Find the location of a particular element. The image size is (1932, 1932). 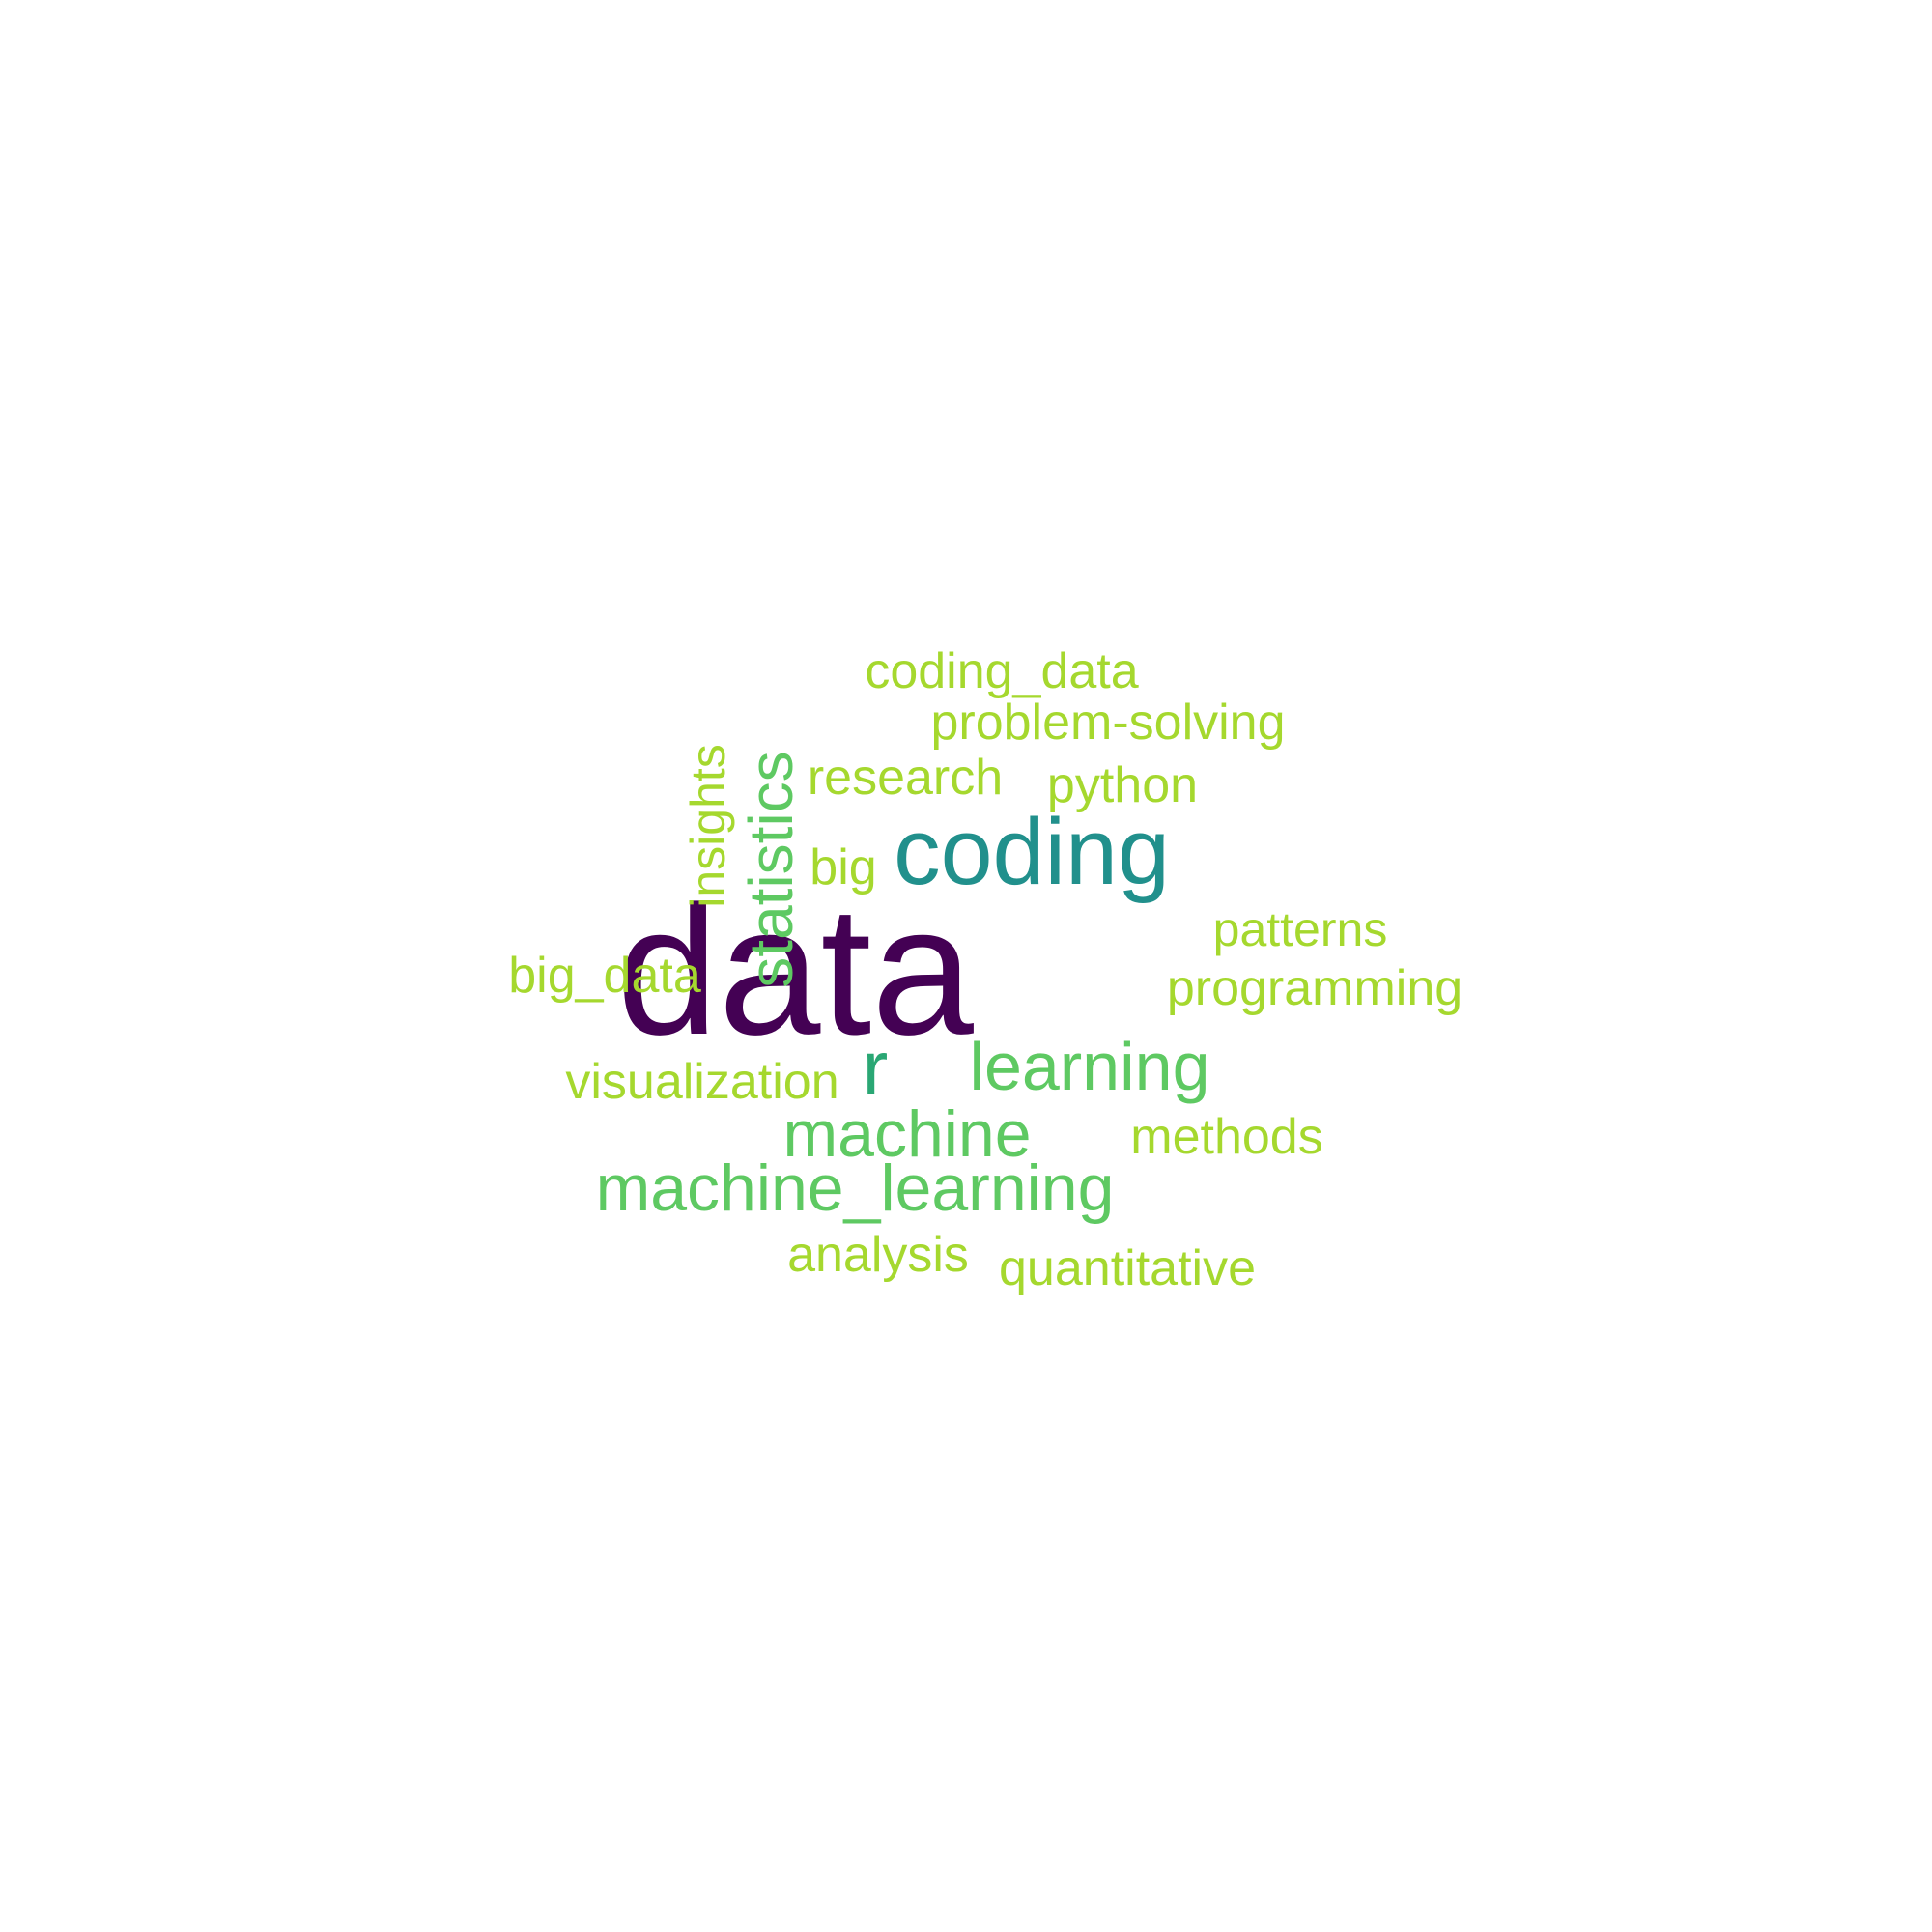

word-machine: machine is located at coordinates (906, 1134).